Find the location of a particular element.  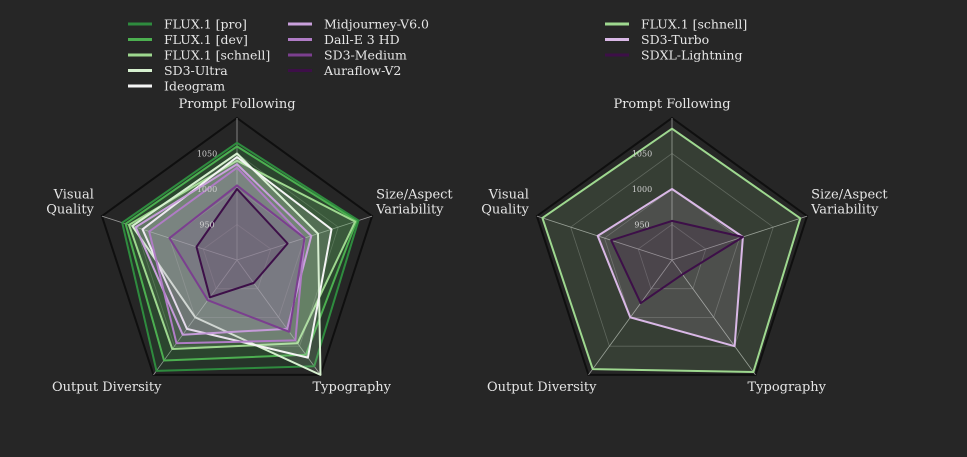

series-sd3-medium is located at coordinates (237, 258).